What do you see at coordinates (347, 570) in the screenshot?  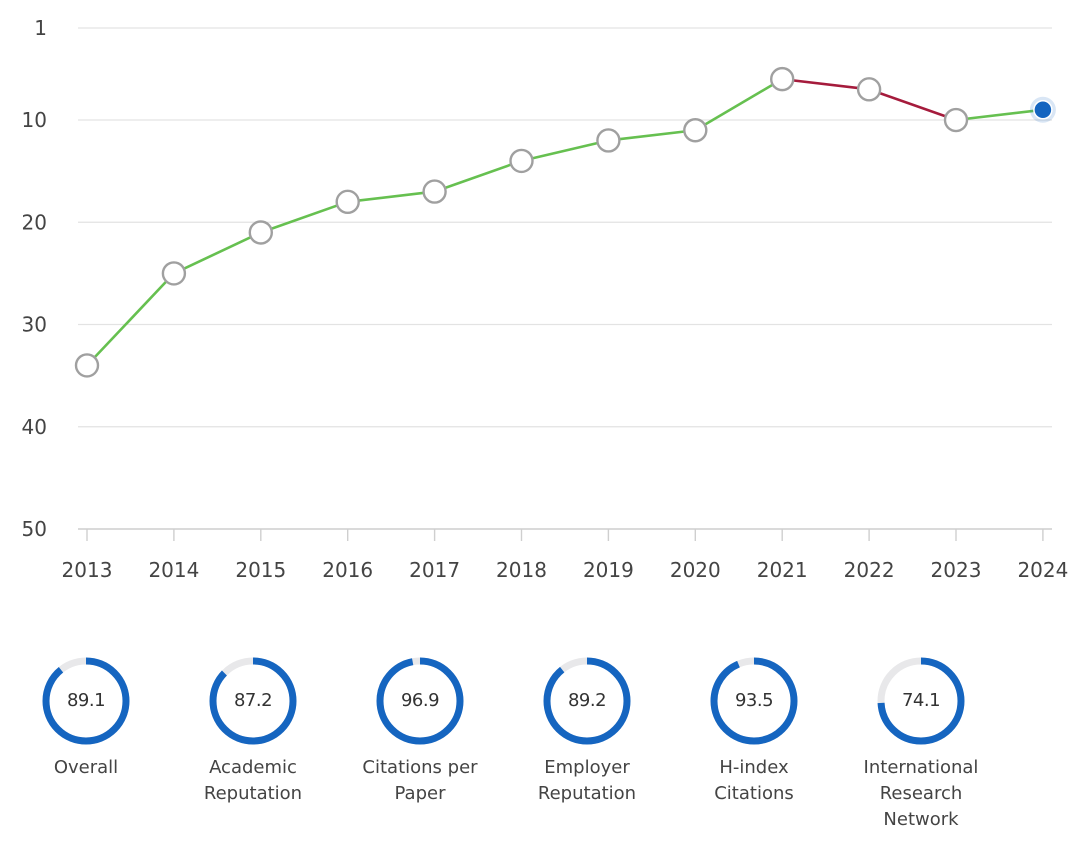 I see `x-tick-label: 2016` at bounding box center [347, 570].